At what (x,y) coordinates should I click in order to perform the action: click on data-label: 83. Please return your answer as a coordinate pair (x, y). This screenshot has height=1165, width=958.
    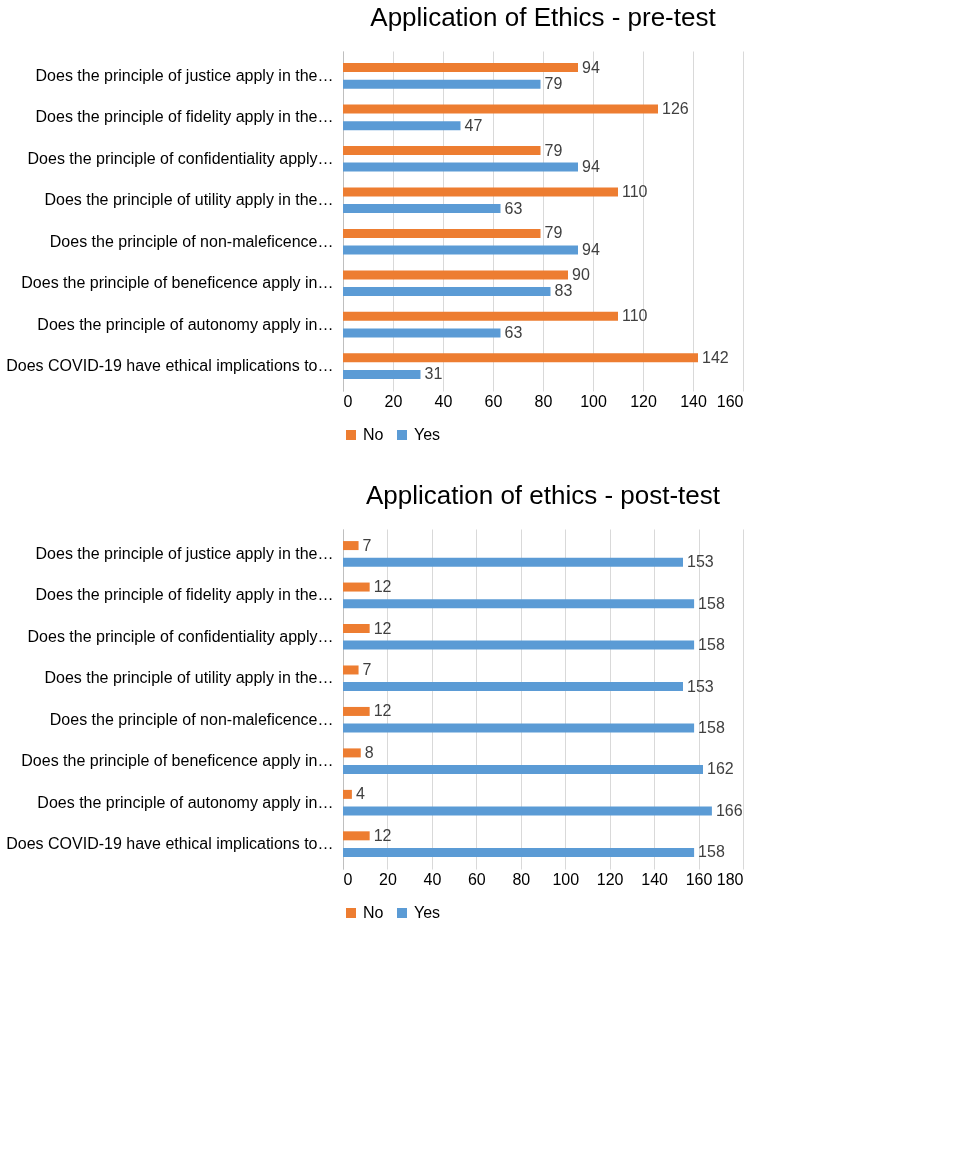
    Looking at the image, I should click on (563, 291).